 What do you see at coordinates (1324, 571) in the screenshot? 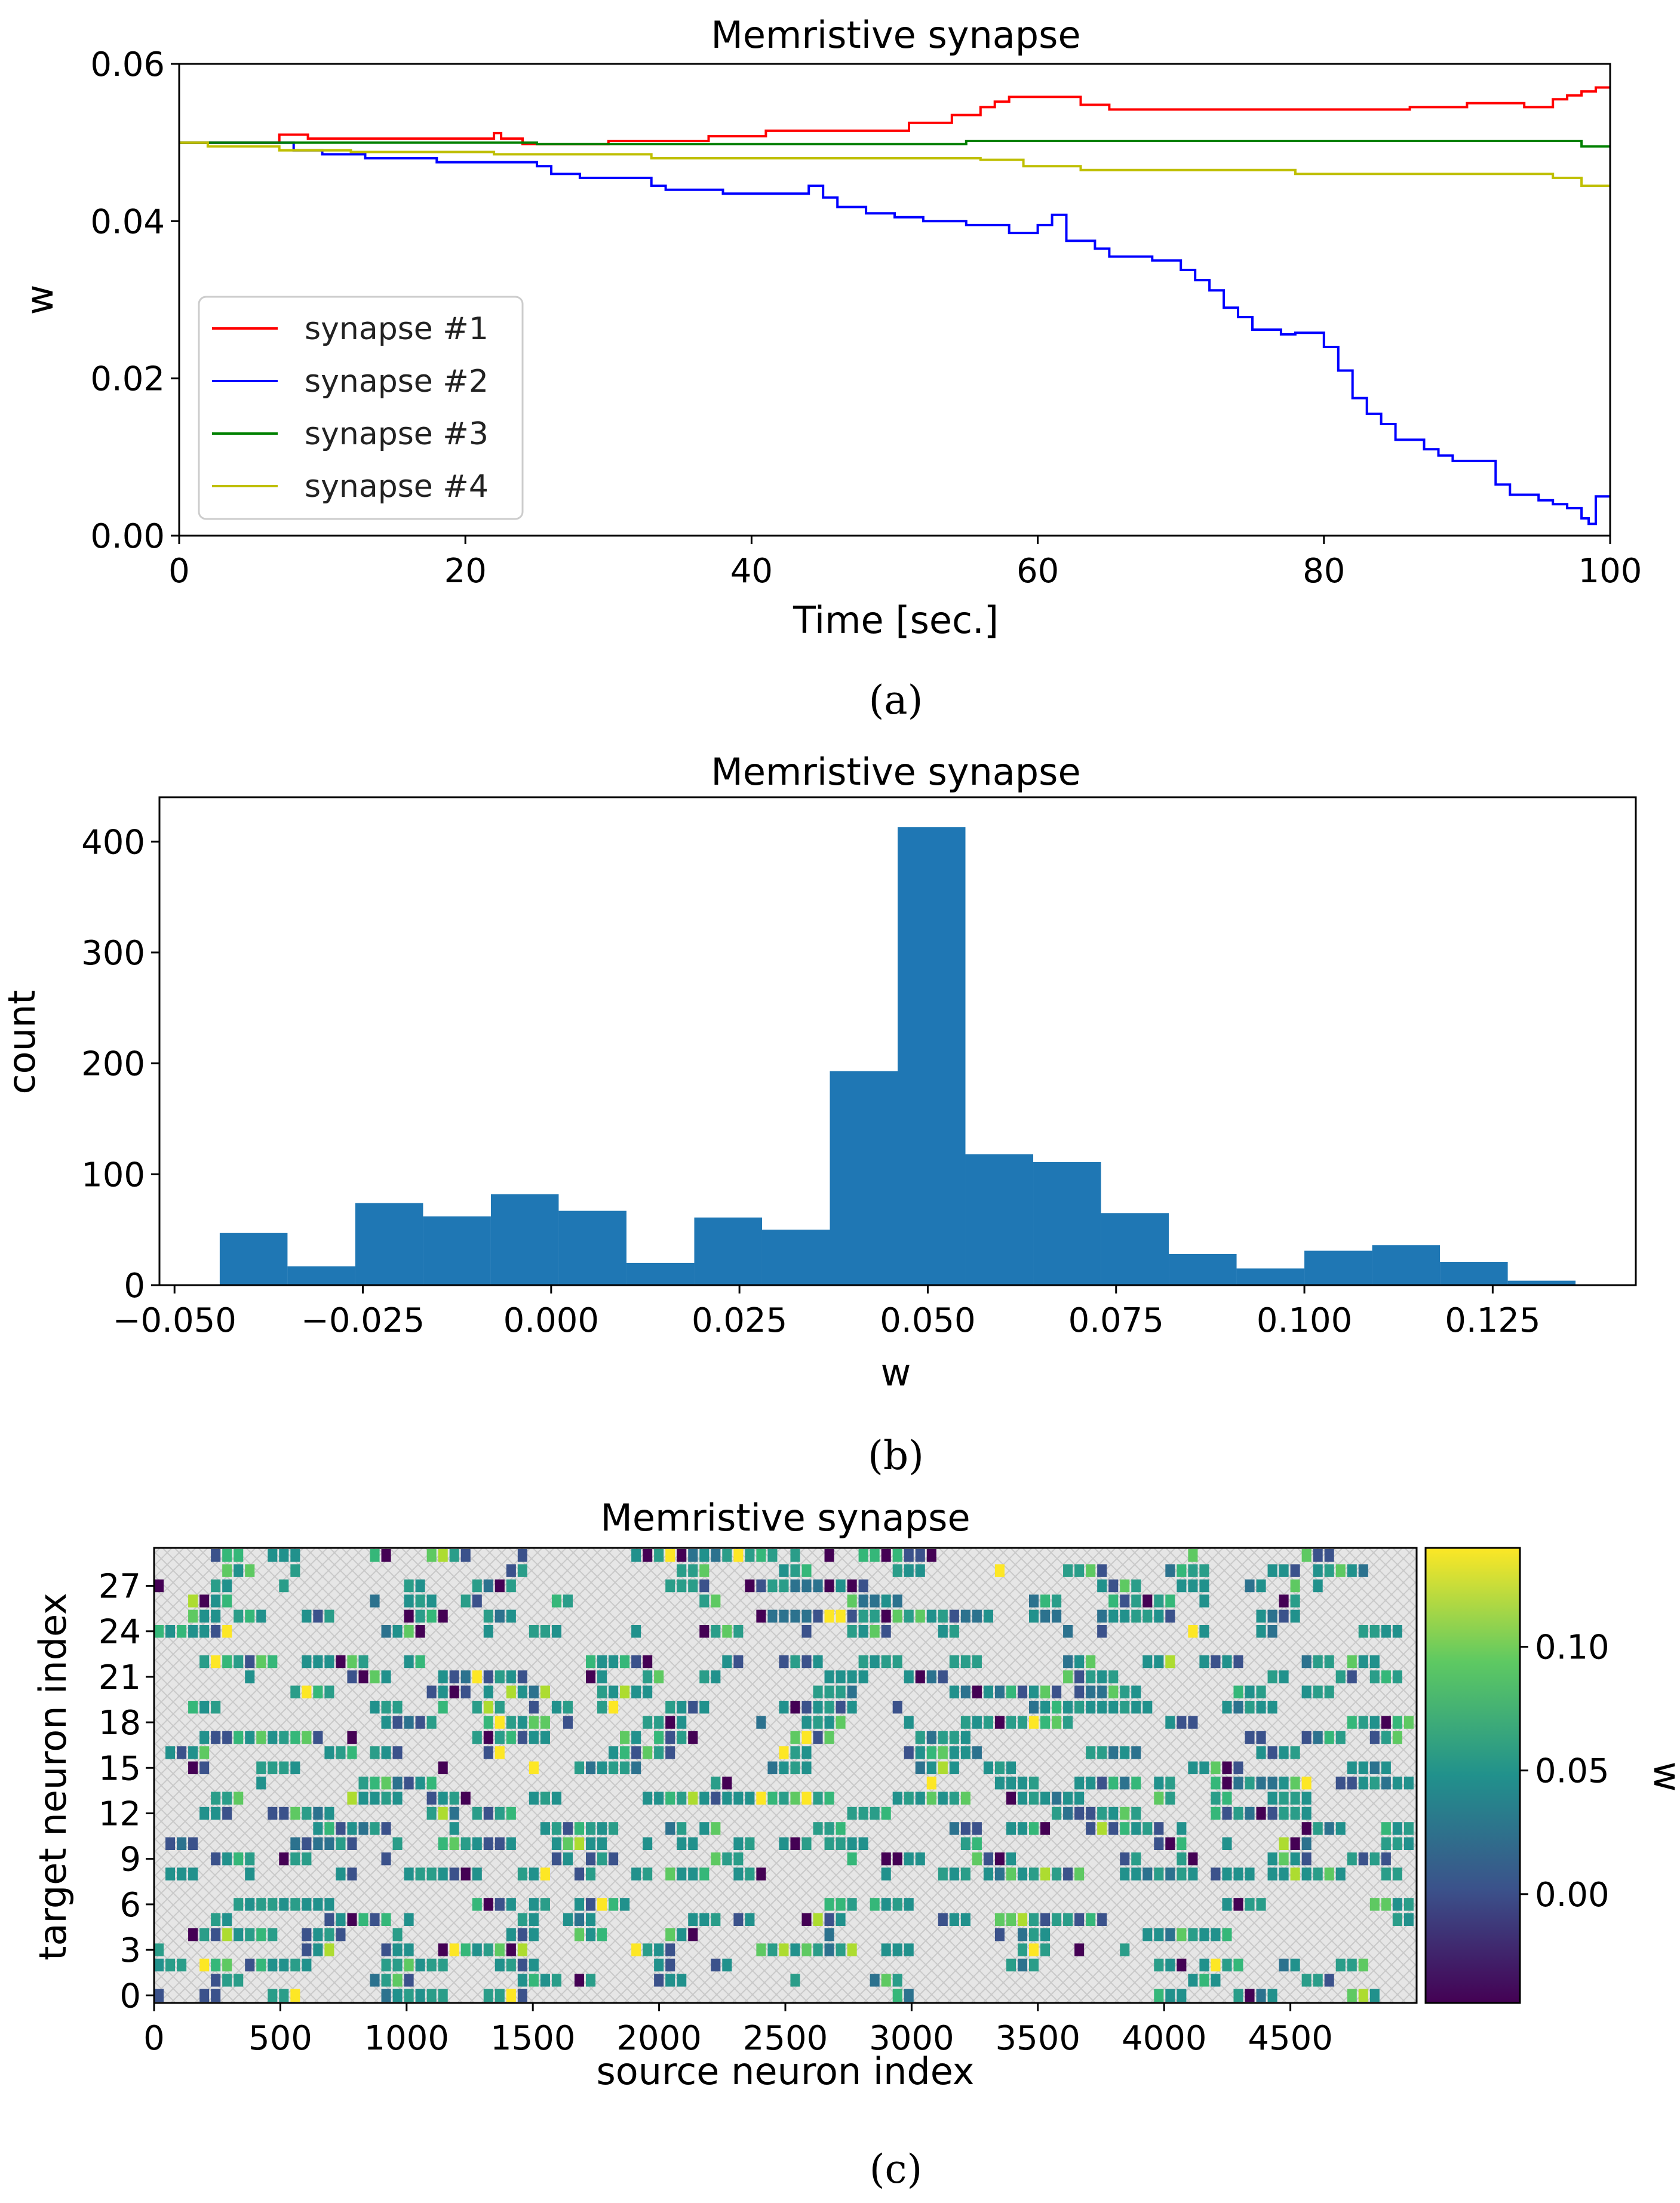
I see `x-tick-label: 80` at bounding box center [1324, 571].